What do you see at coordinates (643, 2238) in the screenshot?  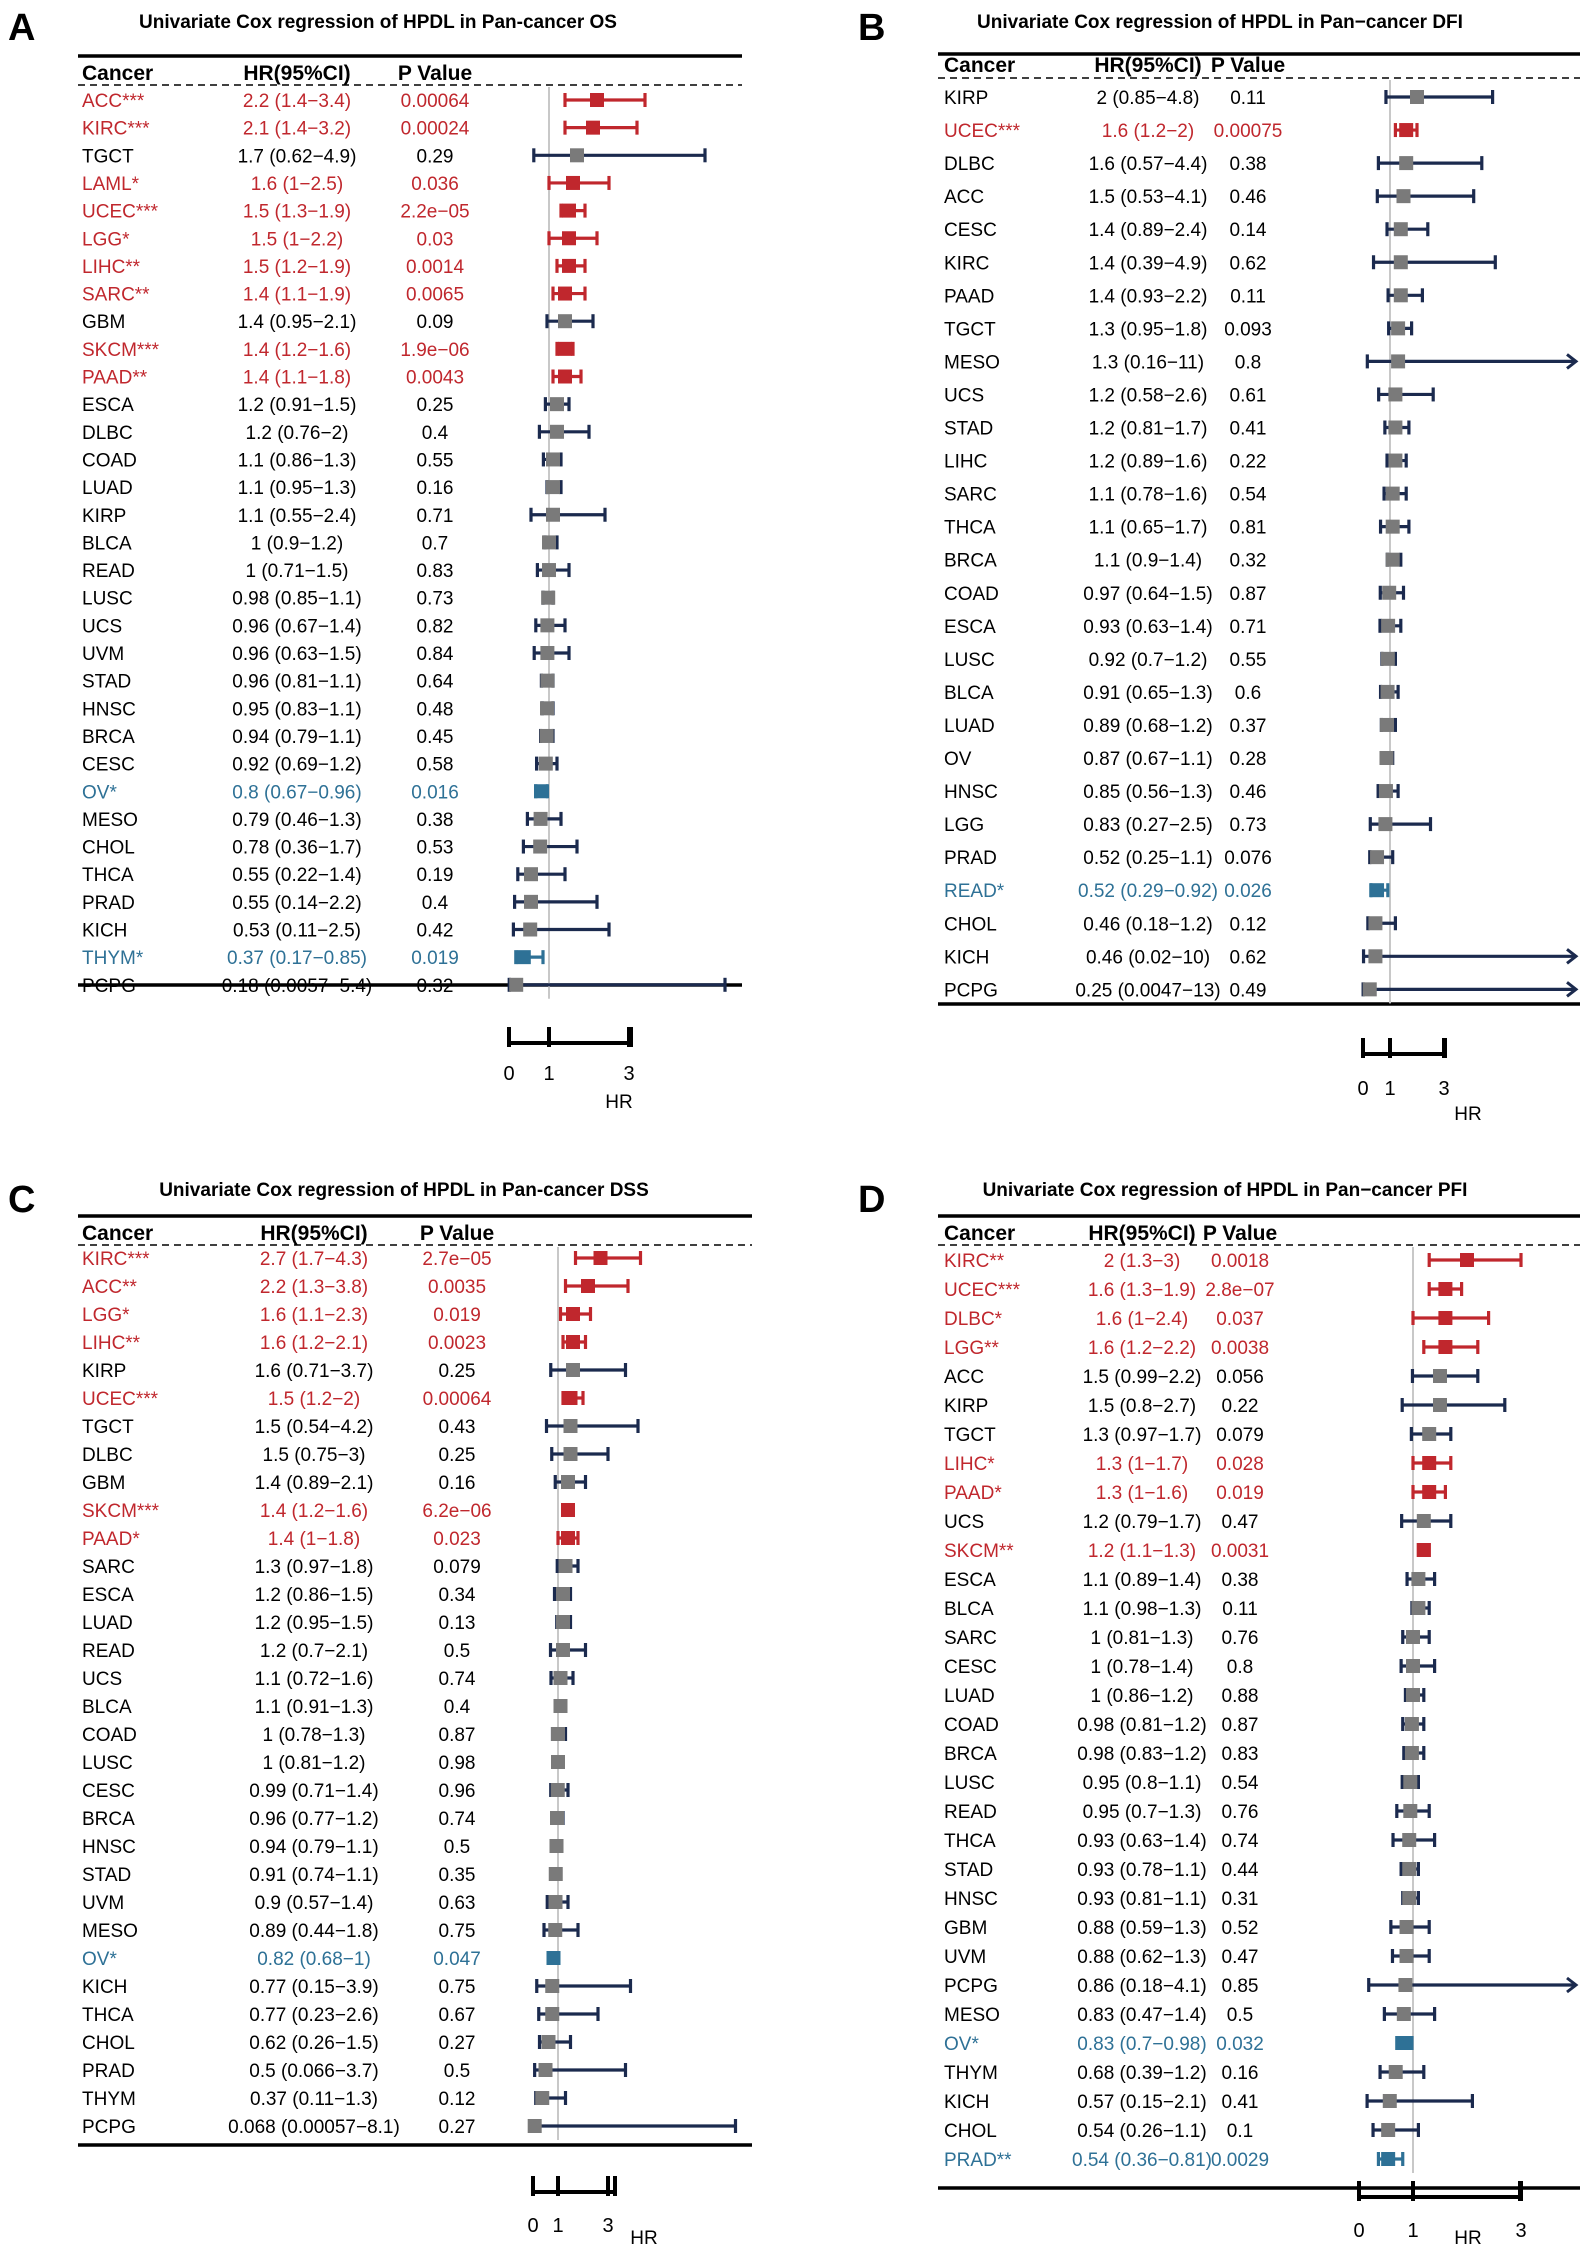 I see `x-axis-label: HR` at bounding box center [643, 2238].